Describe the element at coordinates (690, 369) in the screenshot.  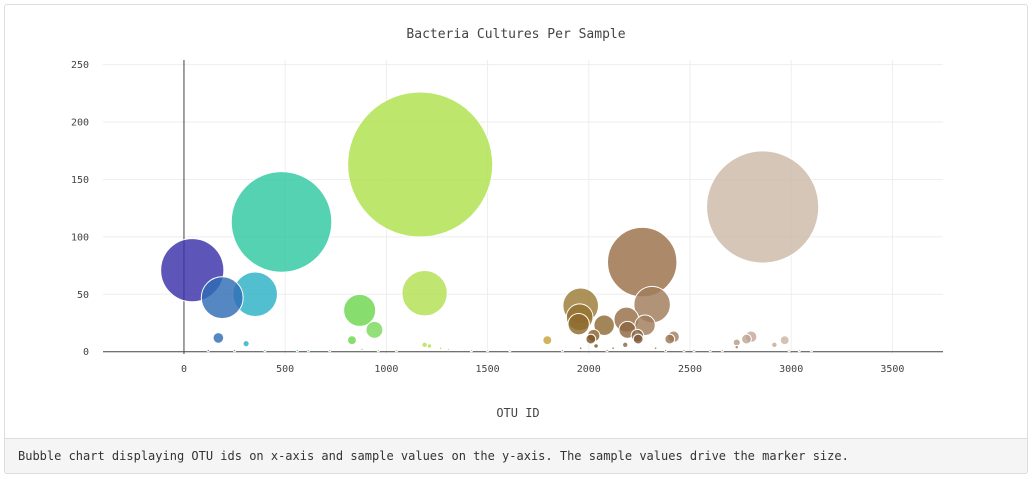
I see `x-tick-label: 2500` at that location.